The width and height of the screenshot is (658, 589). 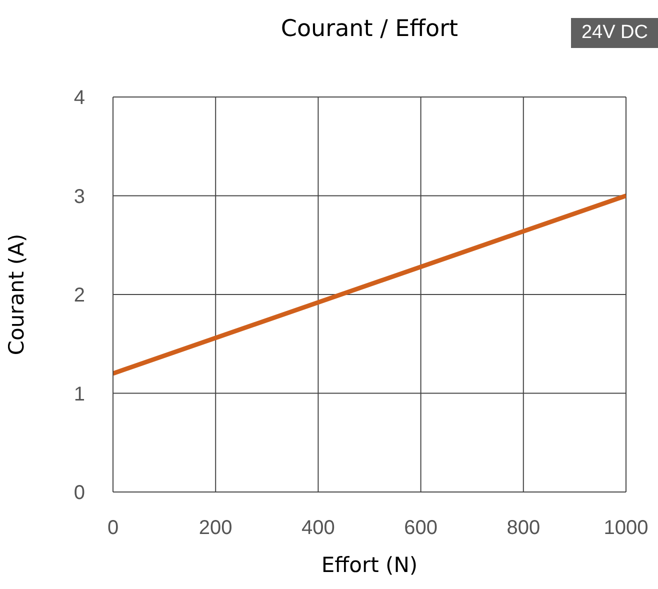 What do you see at coordinates (113, 528) in the screenshot?
I see `x-tick-label: 0` at bounding box center [113, 528].